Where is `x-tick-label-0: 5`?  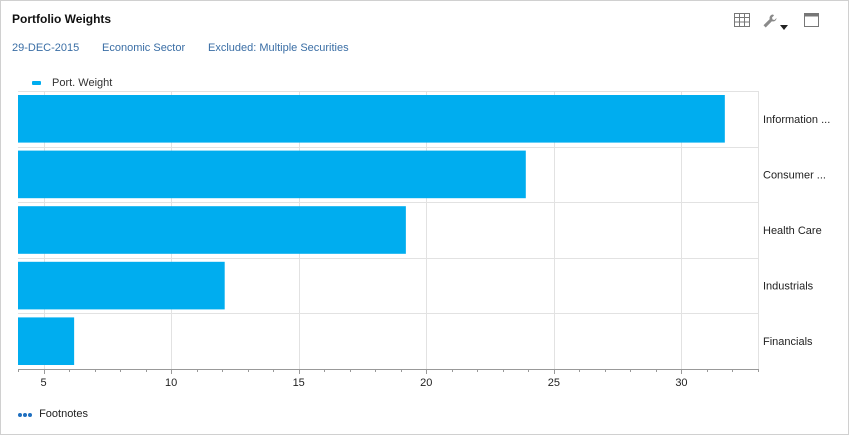 x-tick-label-0: 5 is located at coordinates (43, 383).